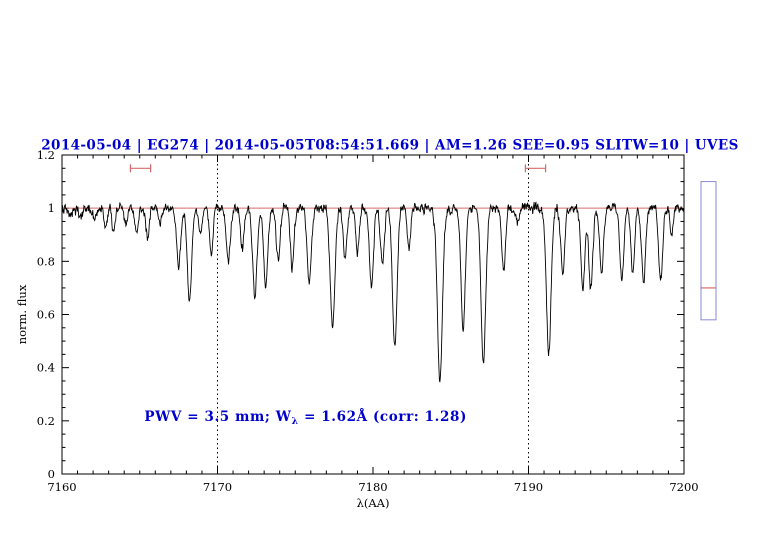 The image size is (782, 542). What do you see at coordinates (305, 418) in the screenshot?
I see `pwv-annotation: PWV = 3.5 mm; Wλ = 1.62Å (corr: 1.28)` at bounding box center [305, 418].